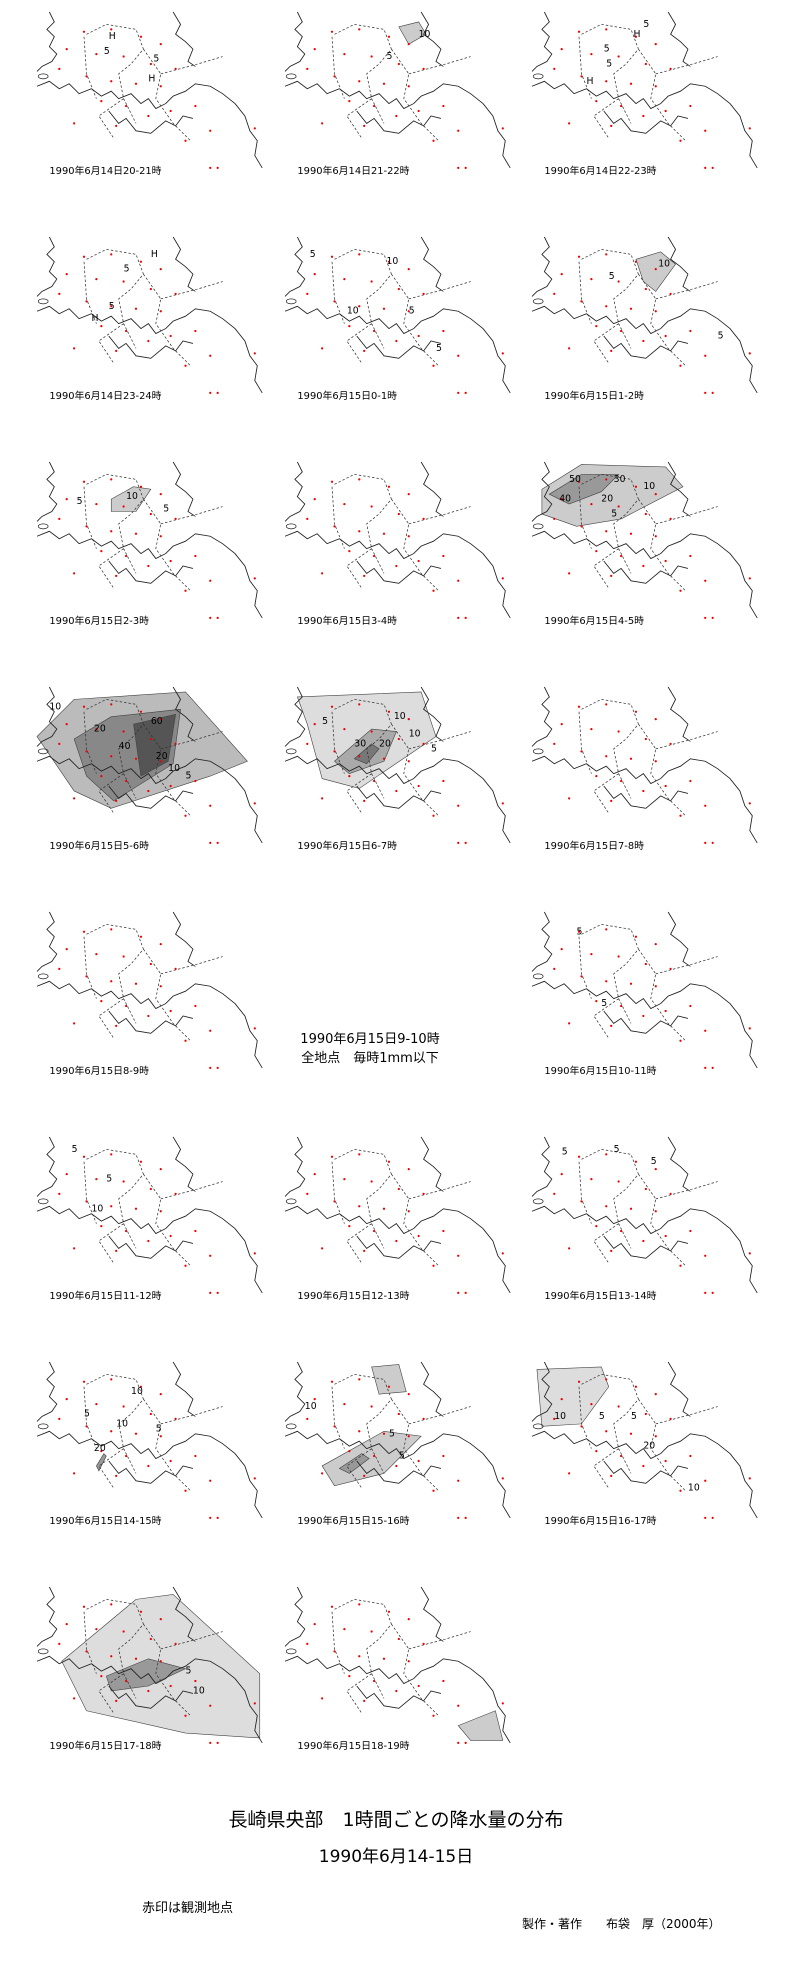 Image resolution: width=792 pixels, height=1968 pixels. I want to click on map-panel: 10 5 5 1990年6月15日2-3時, so click(149, 544).